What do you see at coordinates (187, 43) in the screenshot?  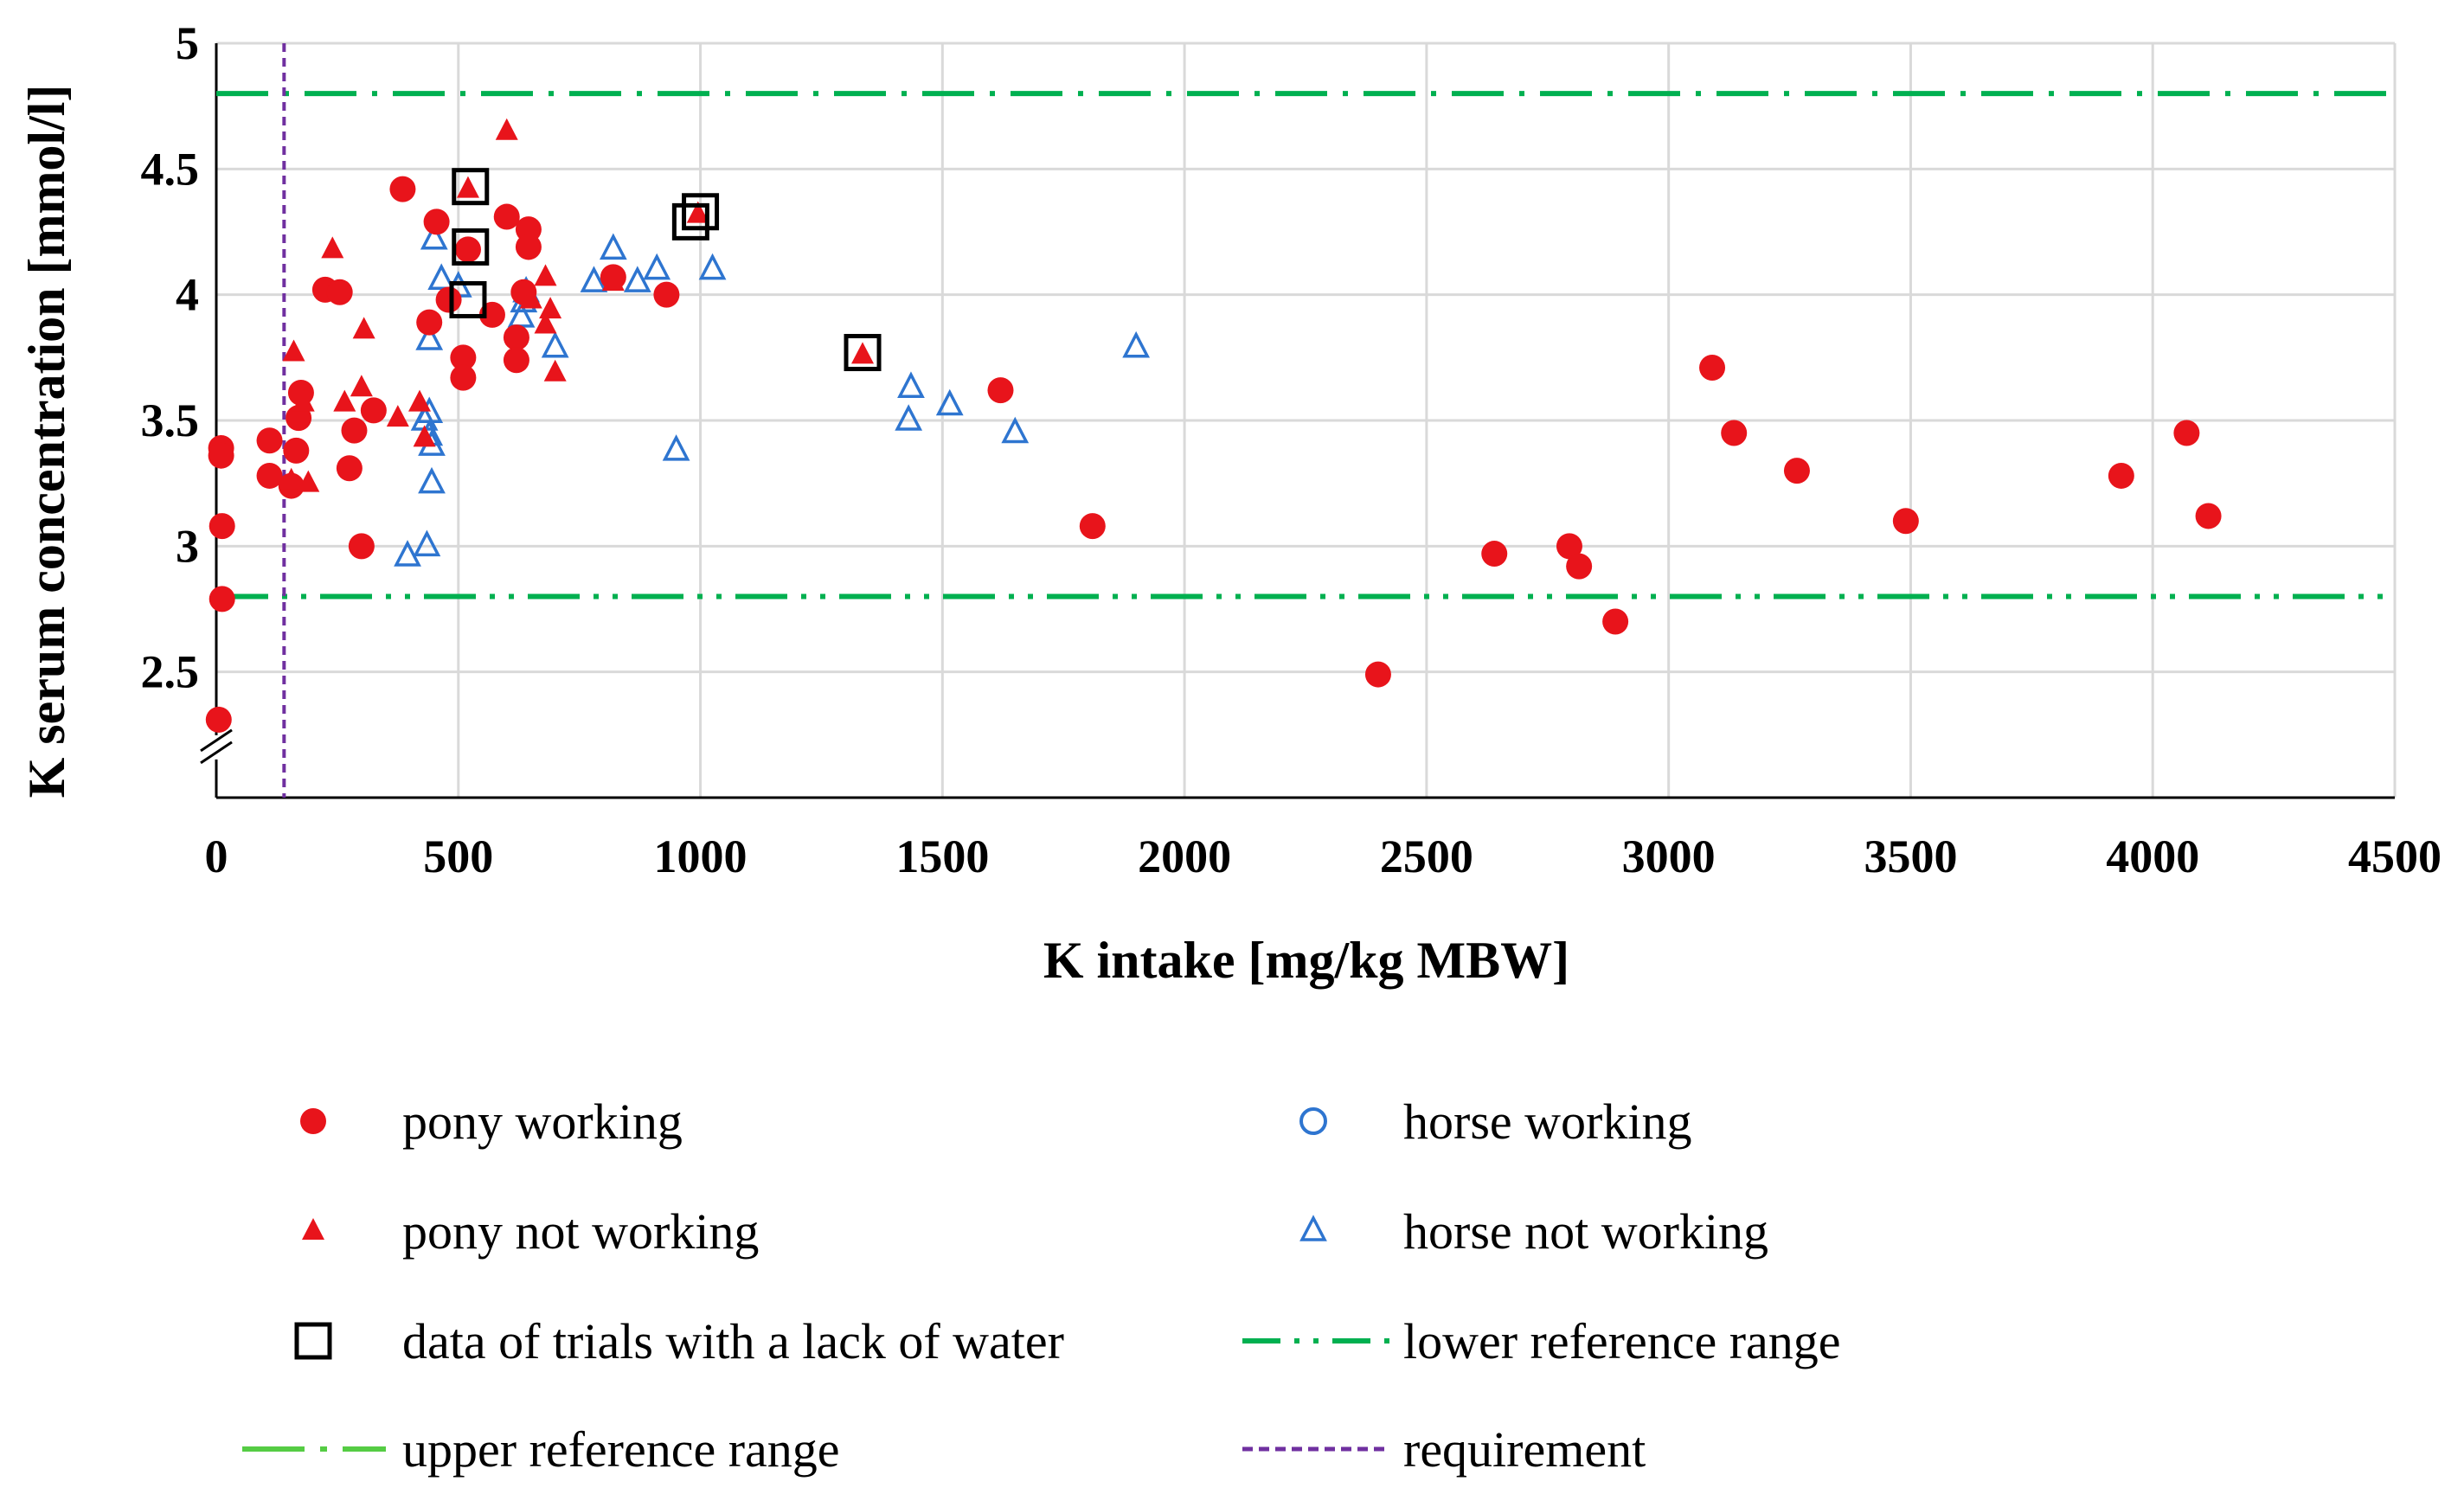 I see `y-tick-label: 5` at bounding box center [187, 43].